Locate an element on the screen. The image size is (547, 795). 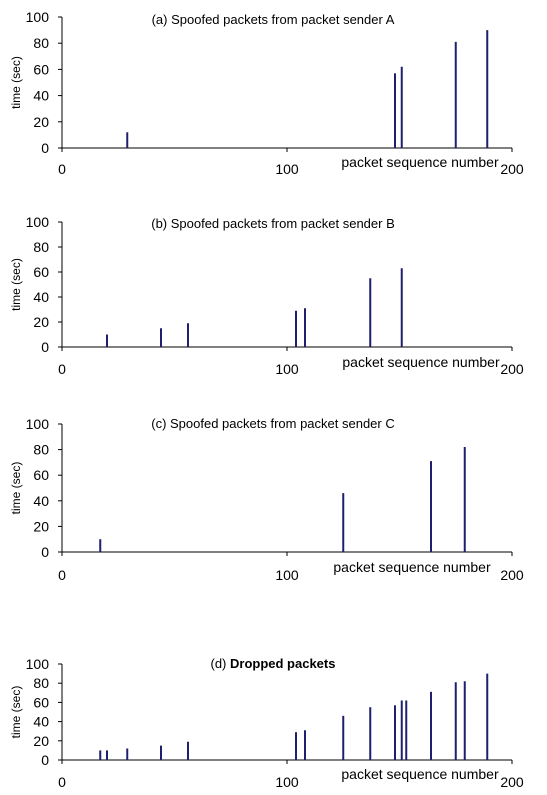
chart-title: (b) Spoofed packets from packet sender B is located at coordinates (273, 223).